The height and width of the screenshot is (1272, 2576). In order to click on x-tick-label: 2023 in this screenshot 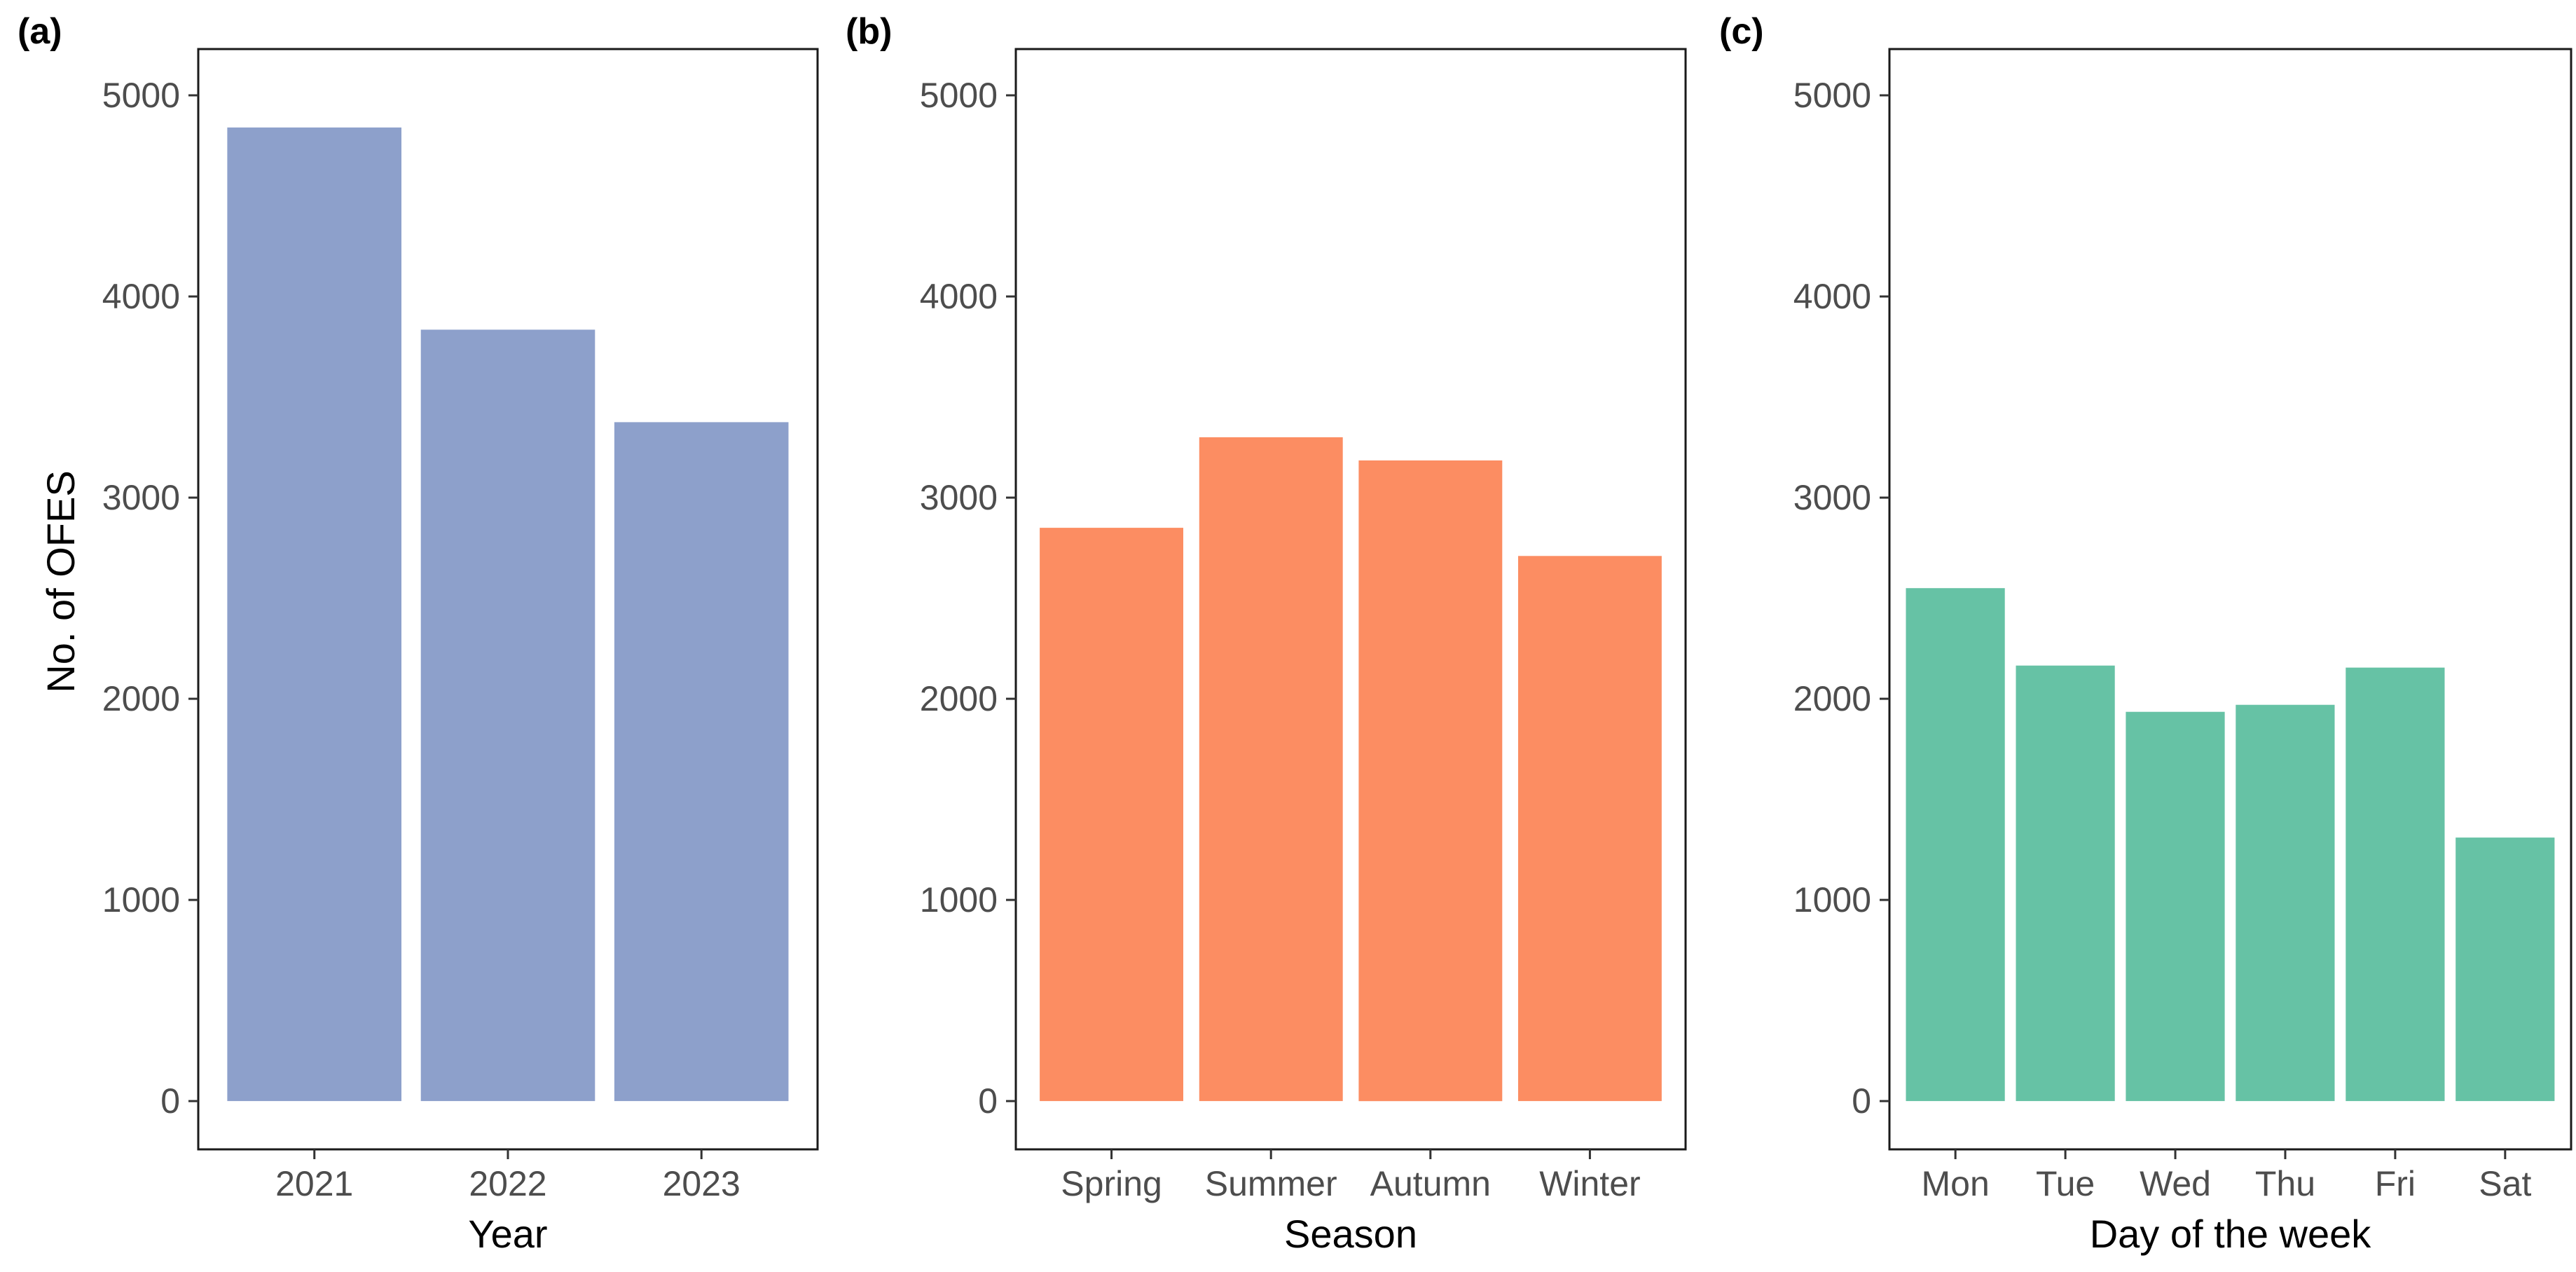, I will do `click(702, 1183)`.